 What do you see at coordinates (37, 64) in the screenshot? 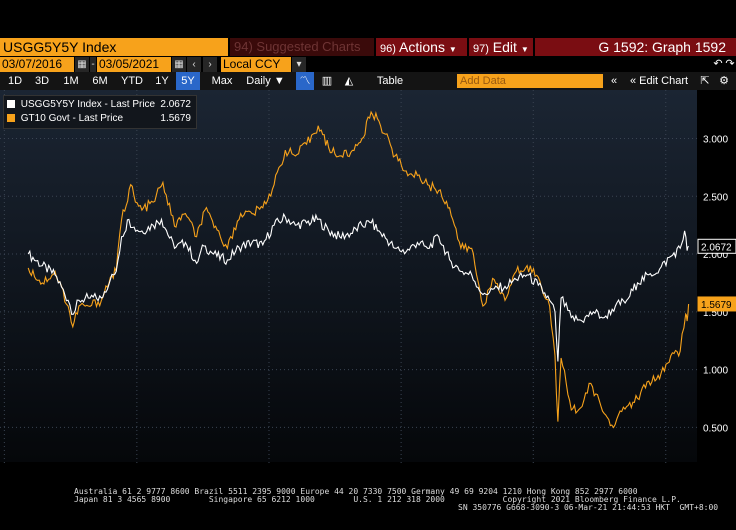
I see `start-date-field: 03/07/2016` at bounding box center [37, 64].